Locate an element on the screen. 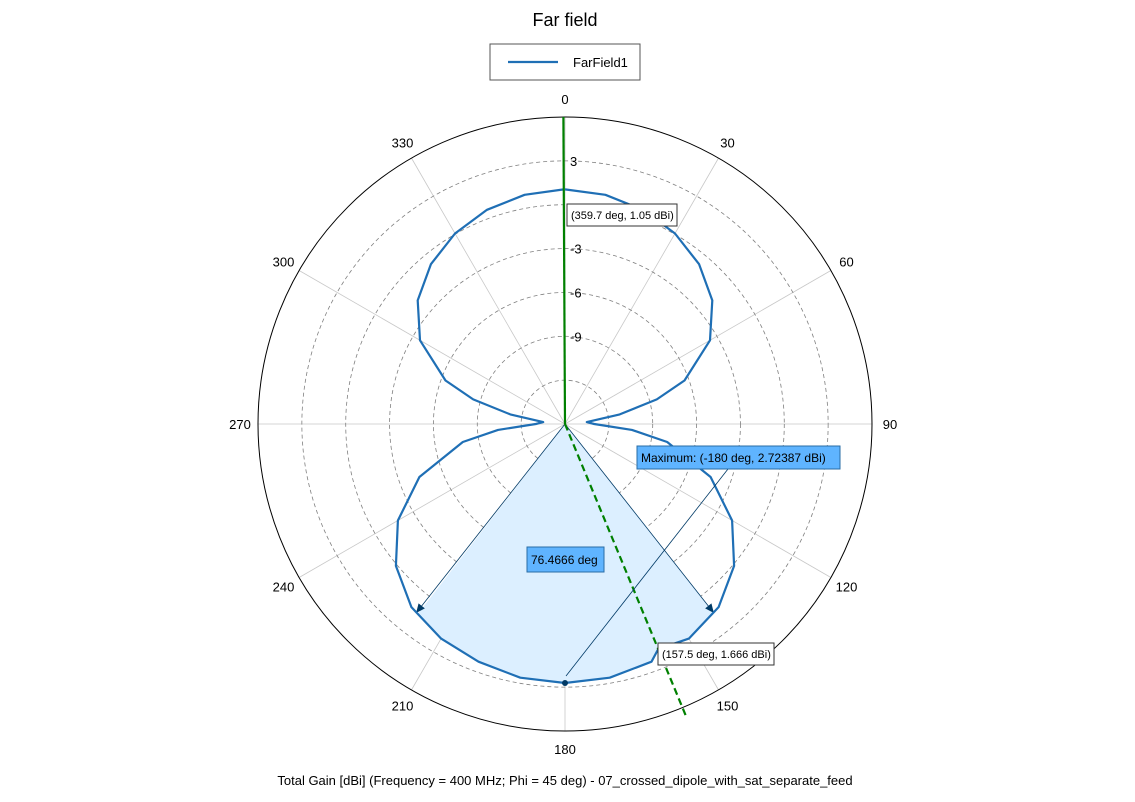 The width and height of the screenshot is (1135, 802). beamwidth-box is located at coordinates (565, 559).